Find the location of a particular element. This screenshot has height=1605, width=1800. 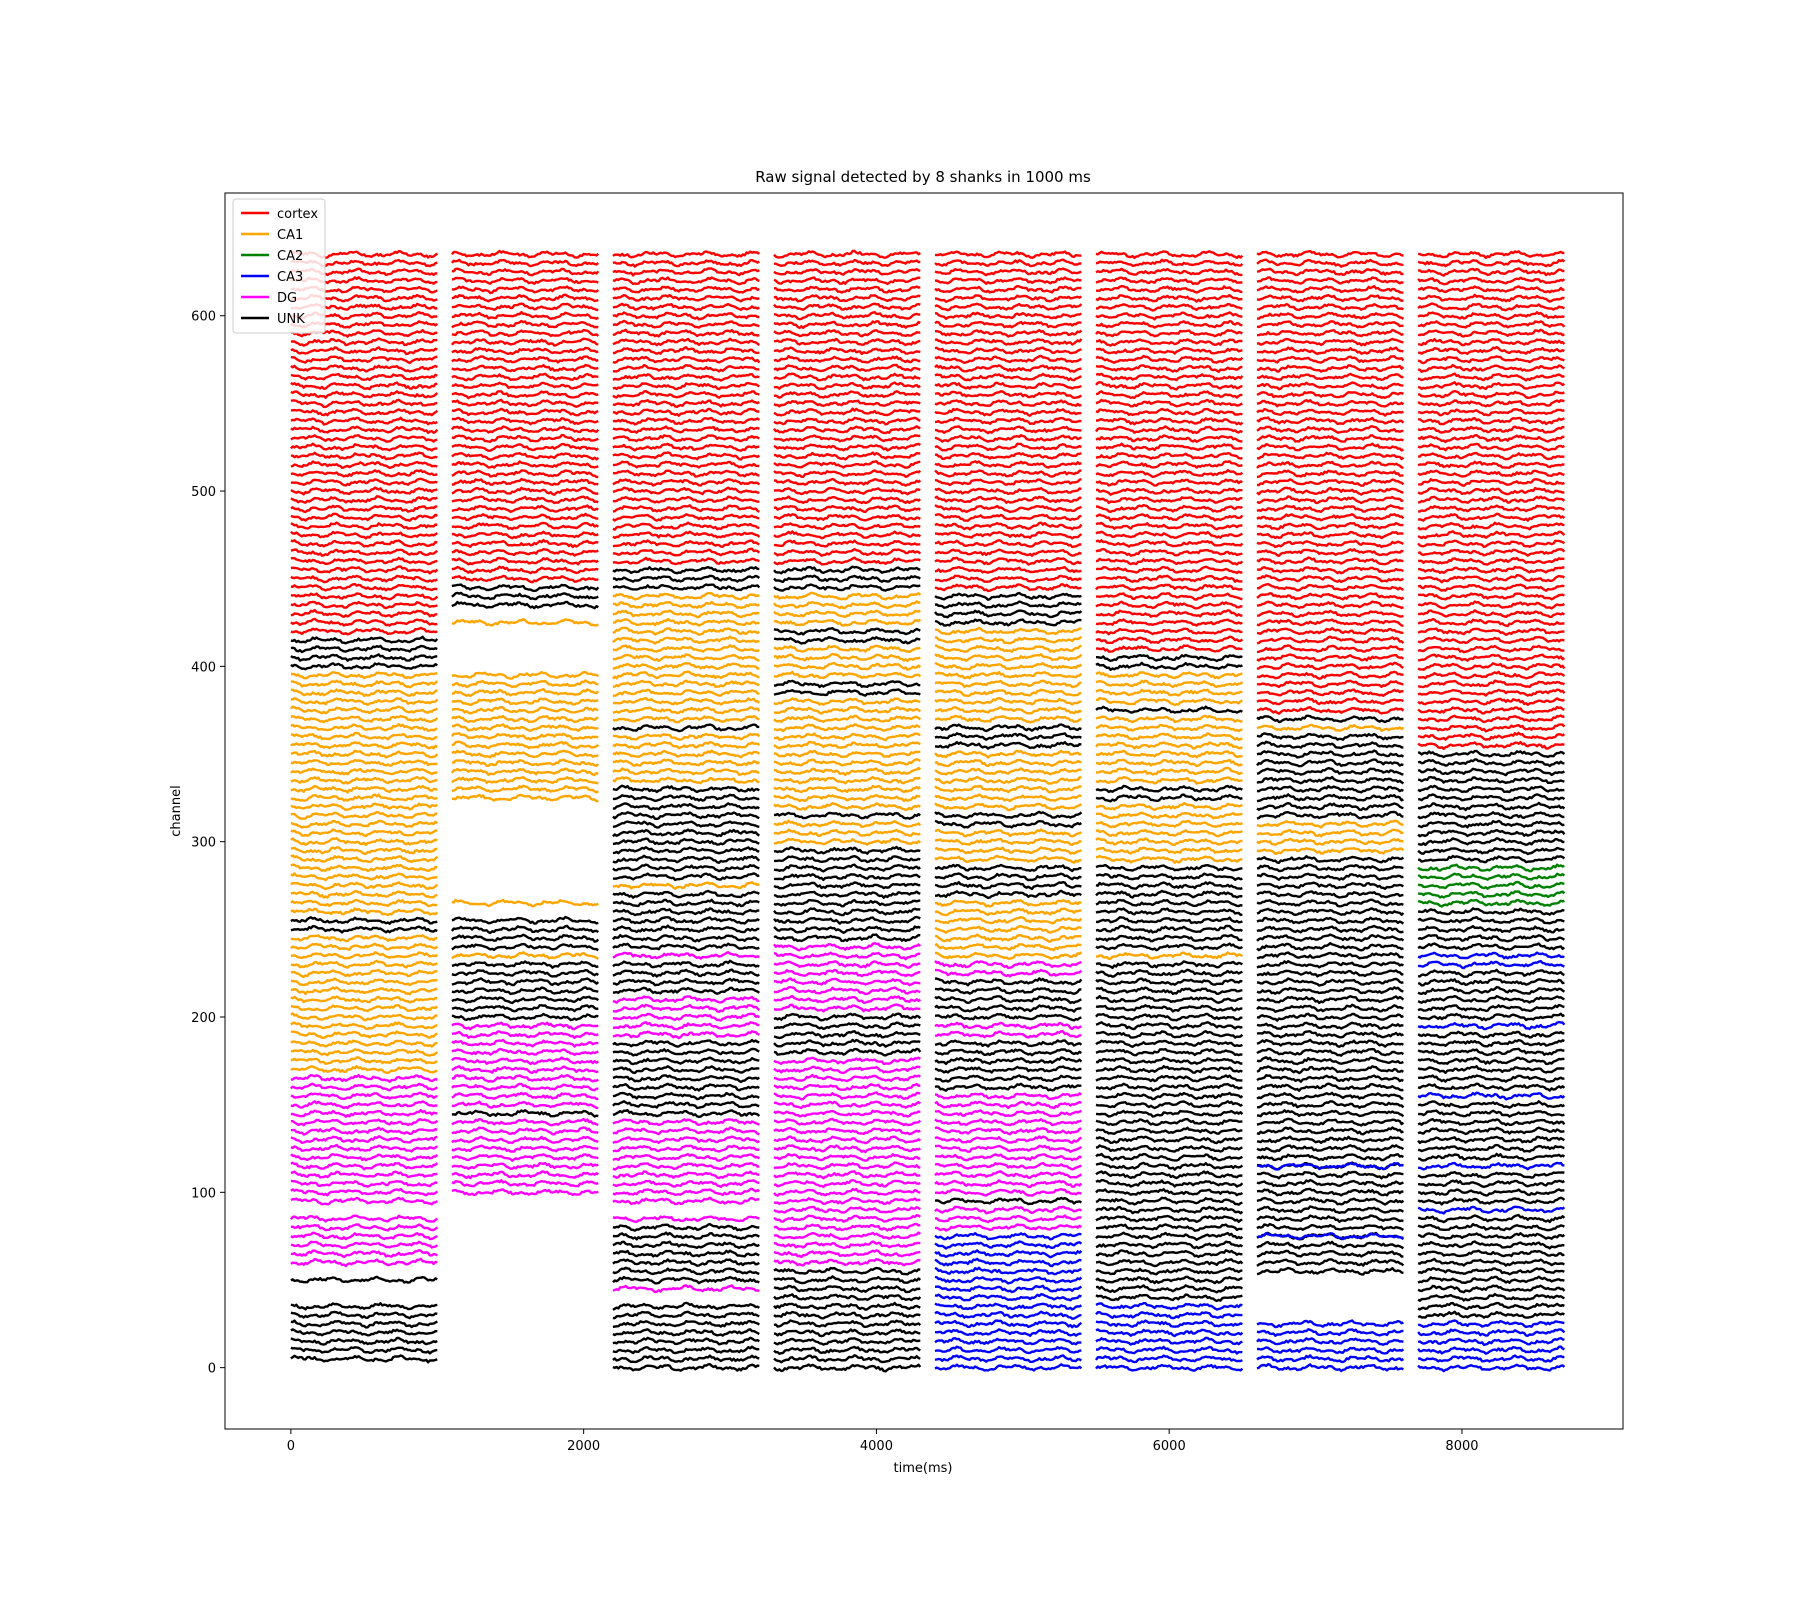

trace-UNK-shank7-ch70 is located at coordinates (1330, 1245).